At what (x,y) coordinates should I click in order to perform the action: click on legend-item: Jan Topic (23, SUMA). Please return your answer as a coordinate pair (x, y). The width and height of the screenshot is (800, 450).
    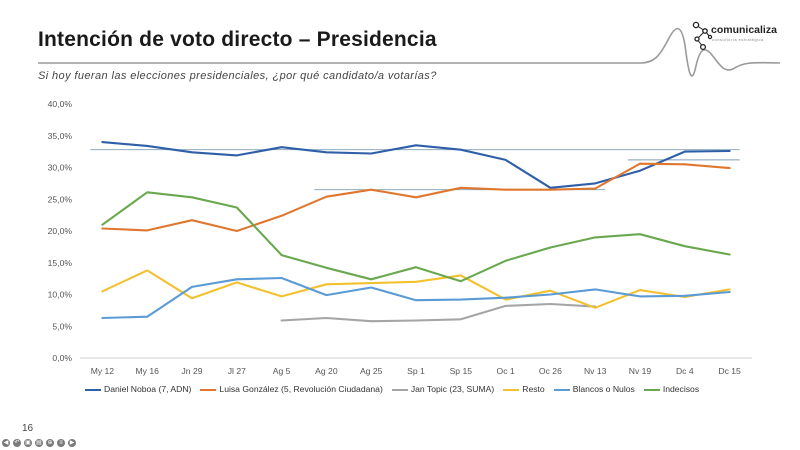
    Looking at the image, I should click on (443, 389).